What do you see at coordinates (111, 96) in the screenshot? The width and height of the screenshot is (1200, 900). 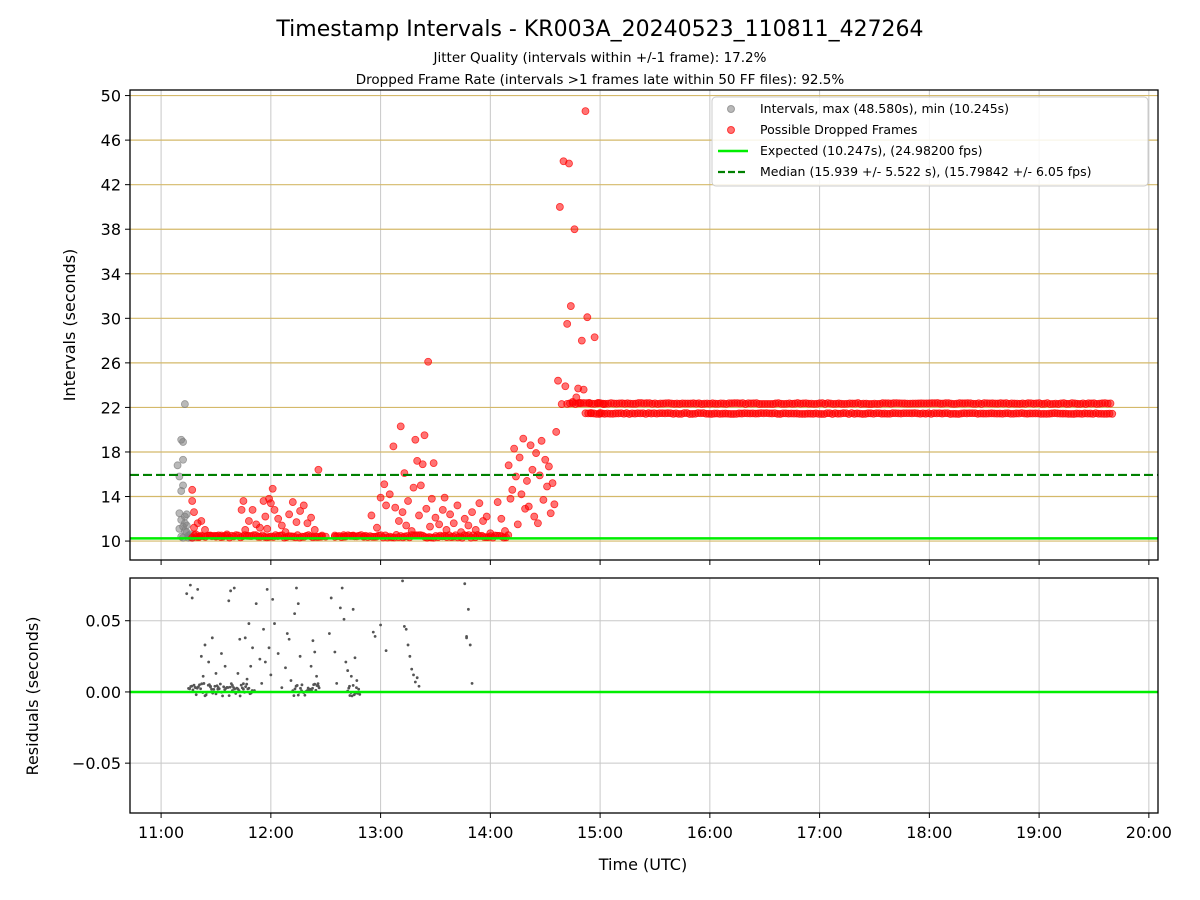 I see `intervals-y-tick-label: 50` at bounding box center [111, 96].